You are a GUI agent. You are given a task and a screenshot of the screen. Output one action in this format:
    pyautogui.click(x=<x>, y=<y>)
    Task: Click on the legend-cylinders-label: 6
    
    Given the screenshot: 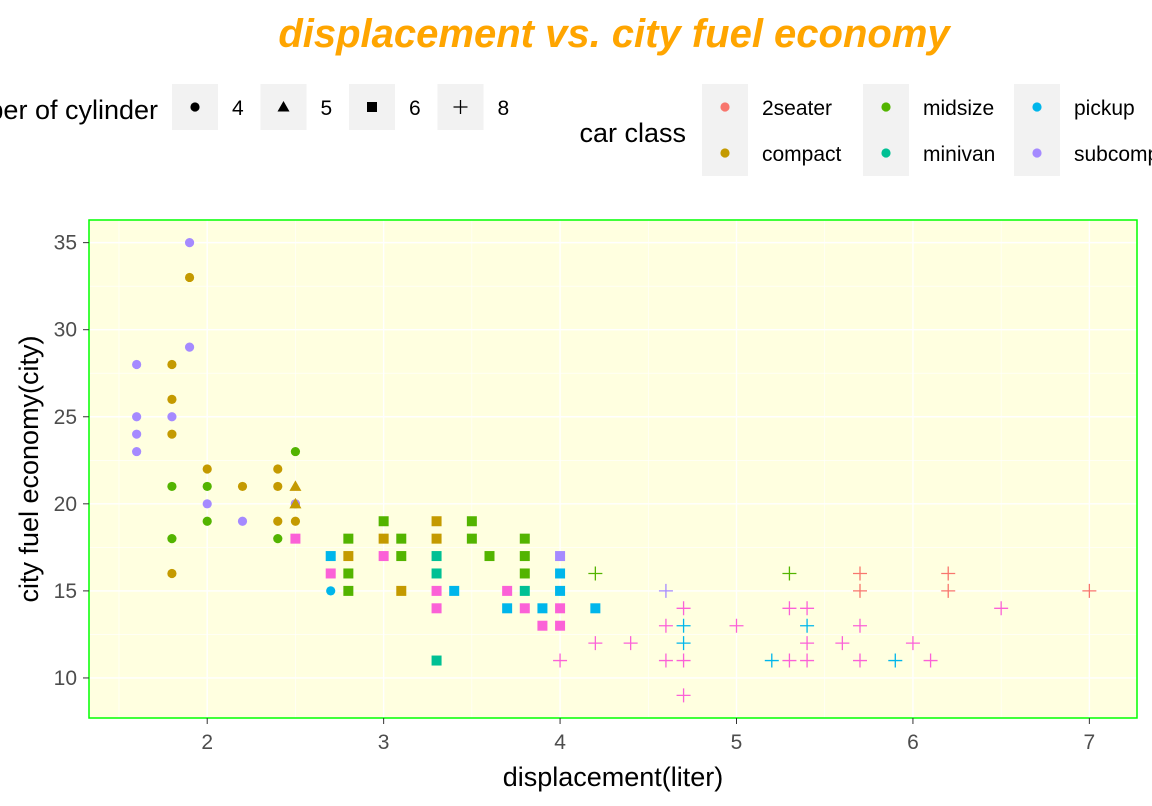 What is the action you would take?
    pyautogui.click(x=415, y=108)
    